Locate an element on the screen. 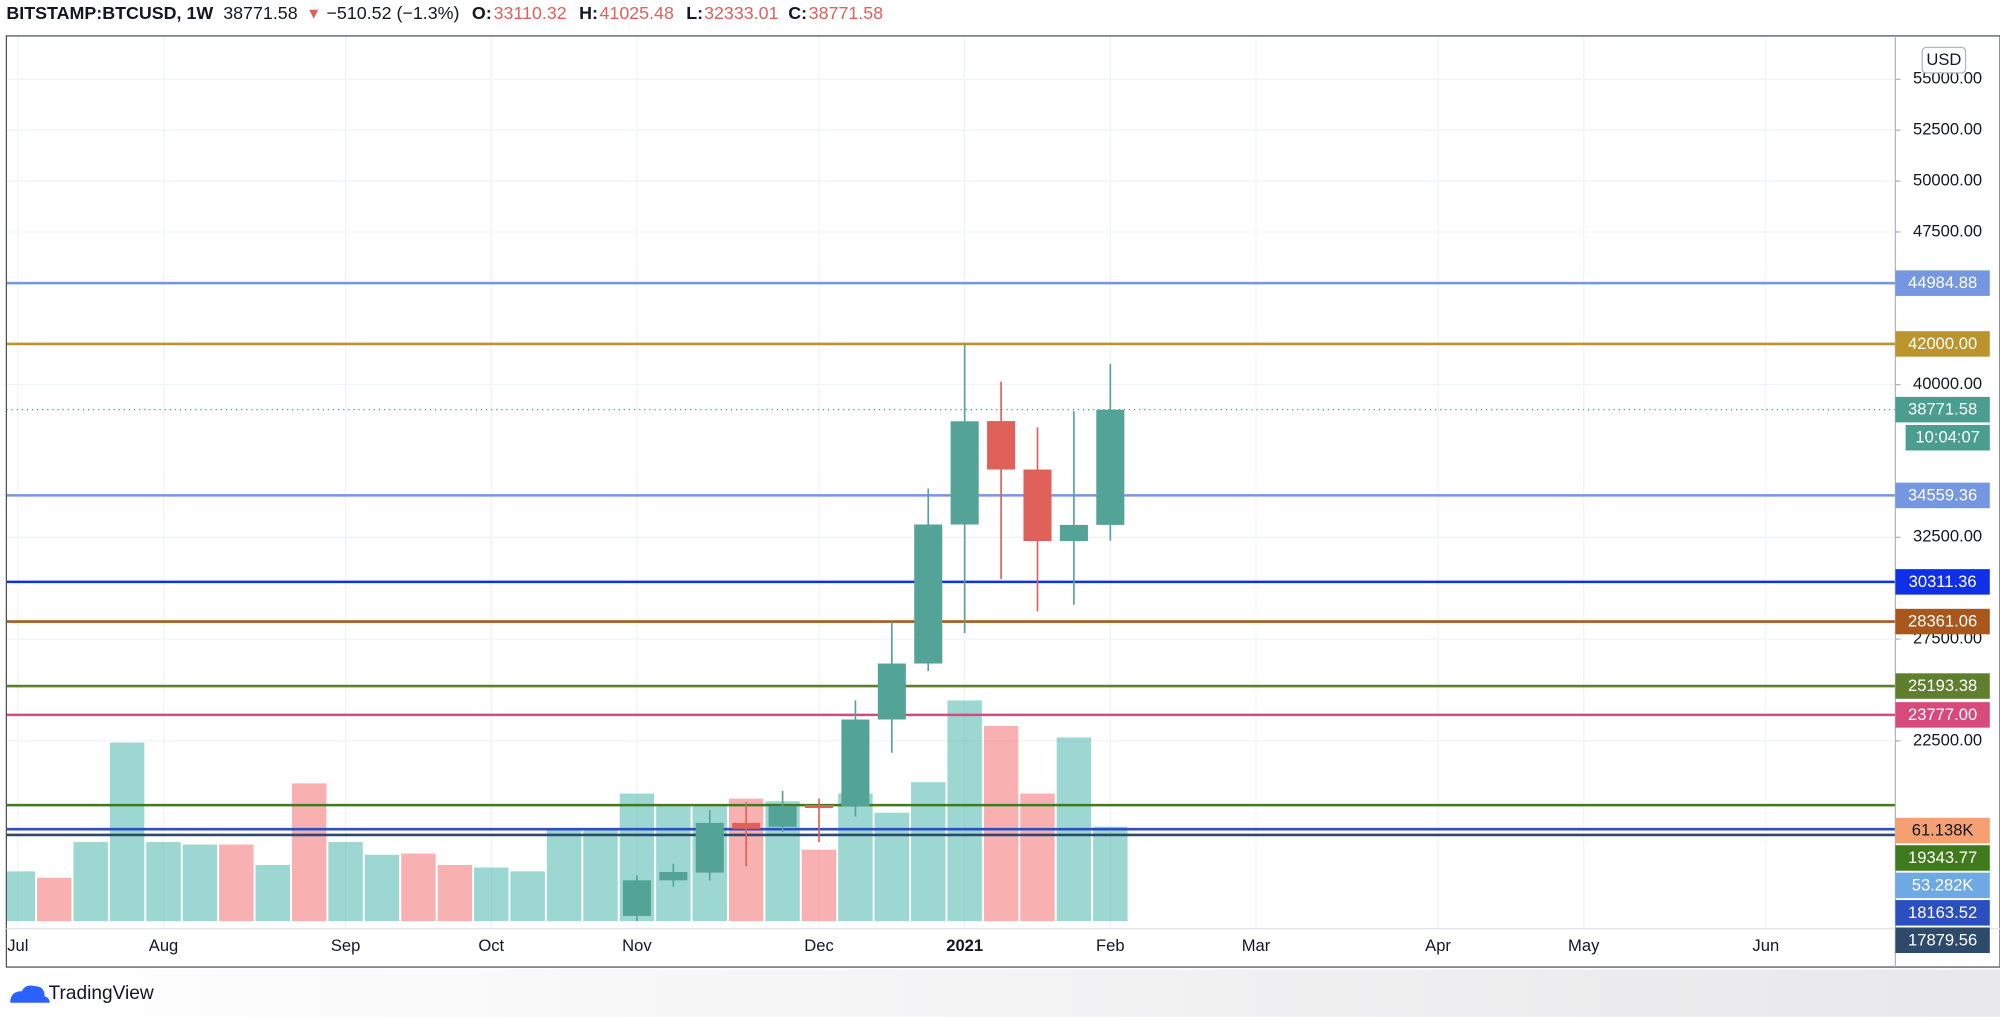  brand: TradingView is located at coordinates (82, 993).